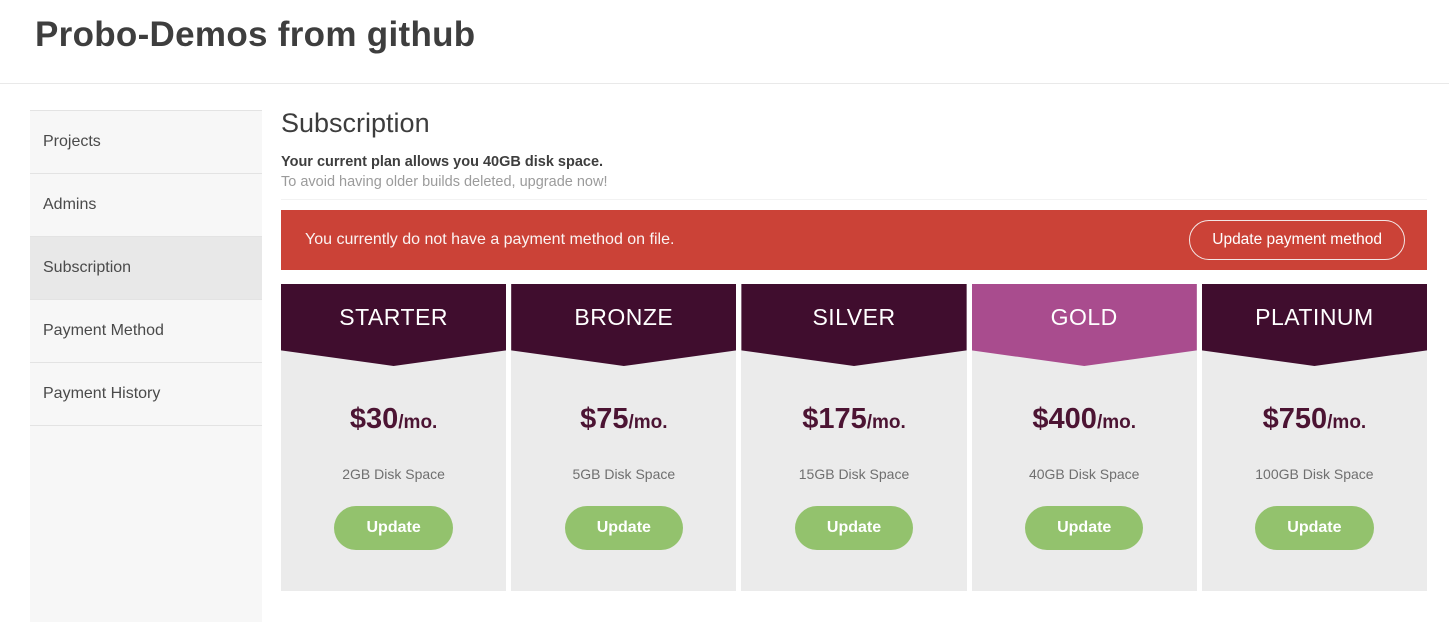 This screenshot has height=622, width=1449. Describe the element at coordinates (854, 528) in the screenshot. I see `update-plan-button-silver: Update` at that location.